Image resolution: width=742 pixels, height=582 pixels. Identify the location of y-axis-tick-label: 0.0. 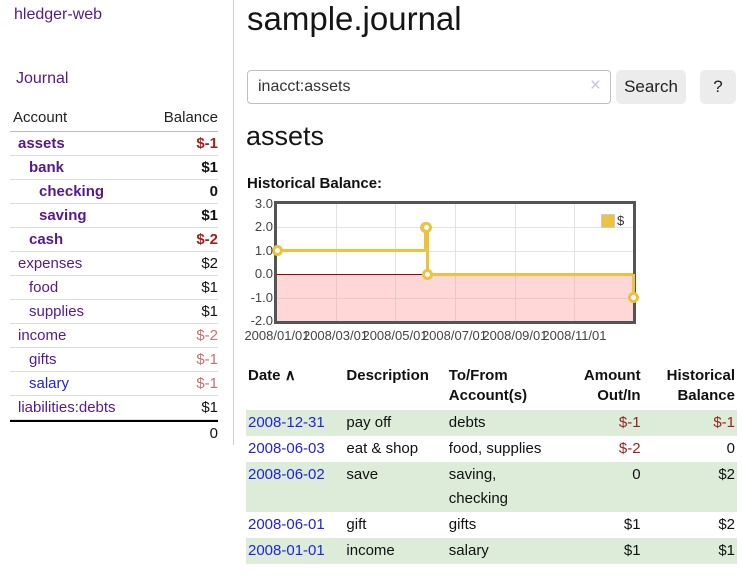
(263, 274).